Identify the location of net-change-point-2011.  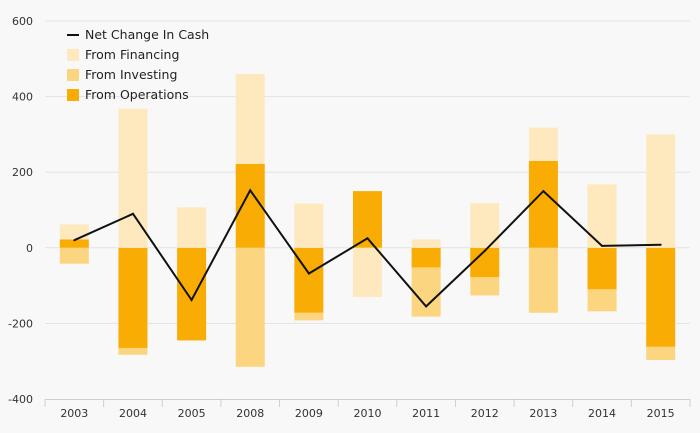
(426, 306).